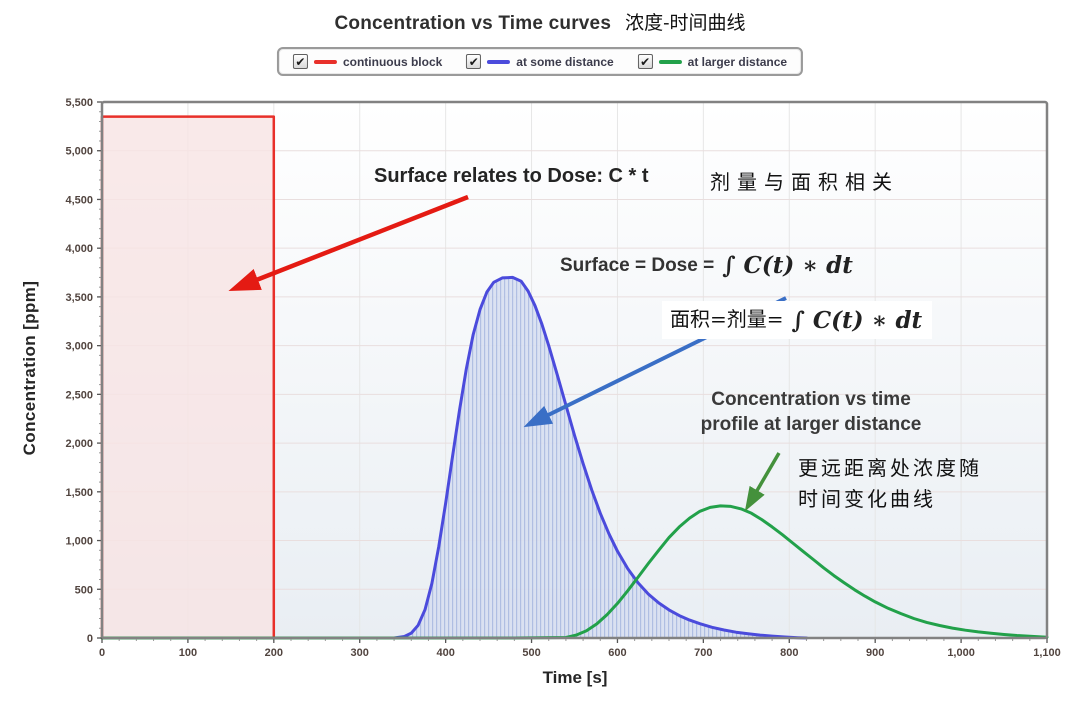 The width and height of the screenshot is (1080, 708). Describe the element at coordinates (392, 61) in the screenshot. I see `legend-item-label: continuous block` at that location.